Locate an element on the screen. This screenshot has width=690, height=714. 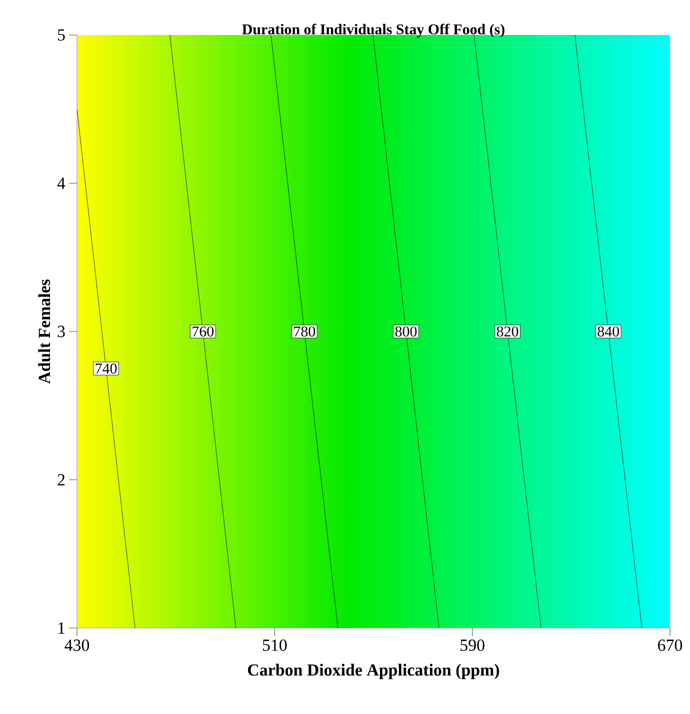
series-label: 820 is located at coordinates (507, 331).